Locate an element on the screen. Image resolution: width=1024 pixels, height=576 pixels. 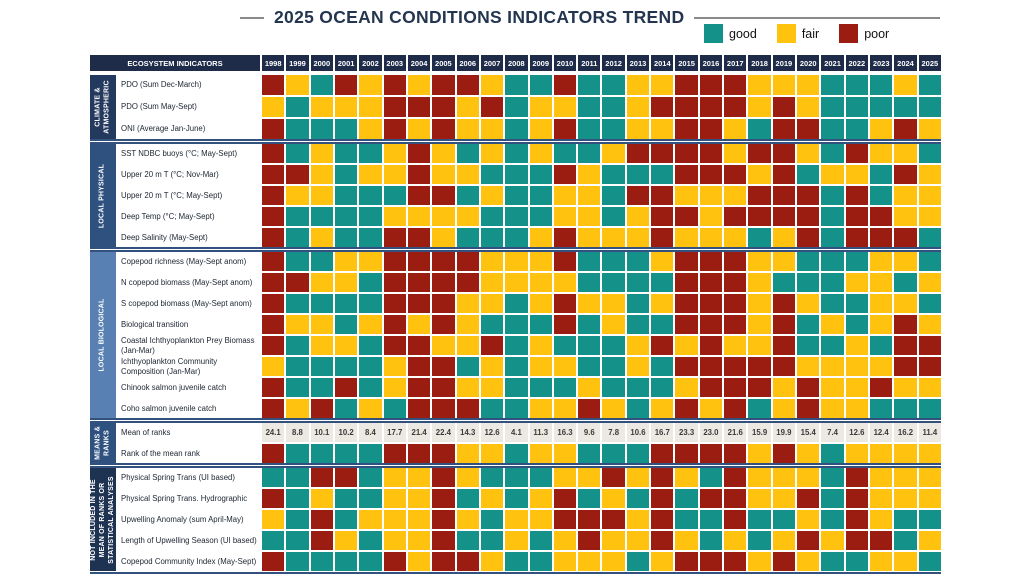
heatmap-cell-2006-fair is located at coordinates (467, 324).